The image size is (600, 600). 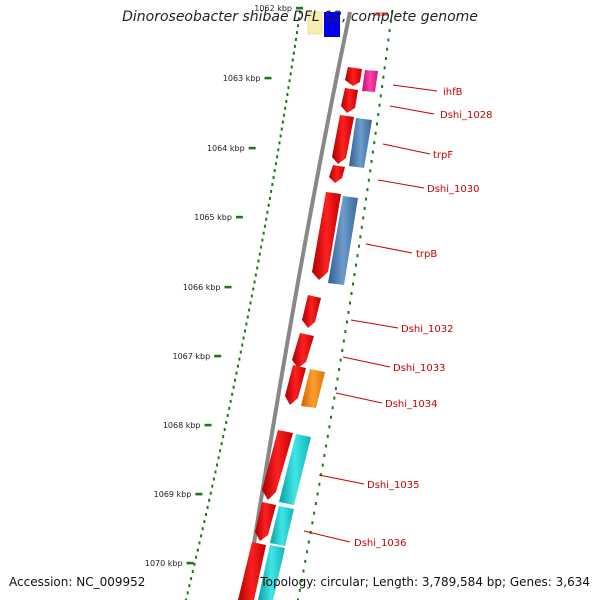 I want to click on kbp-tick-label: 1062 kbp, so click(x=273, y=8).